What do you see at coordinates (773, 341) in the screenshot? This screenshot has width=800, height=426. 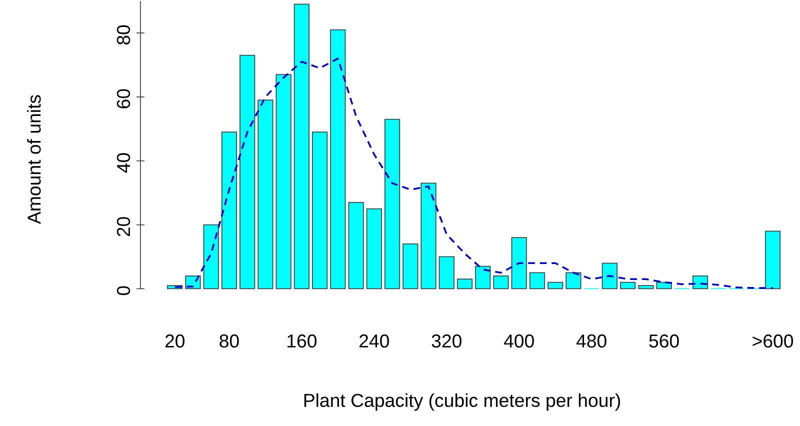 I see `x-tick-label: >600` at bounding box center [773, 341].